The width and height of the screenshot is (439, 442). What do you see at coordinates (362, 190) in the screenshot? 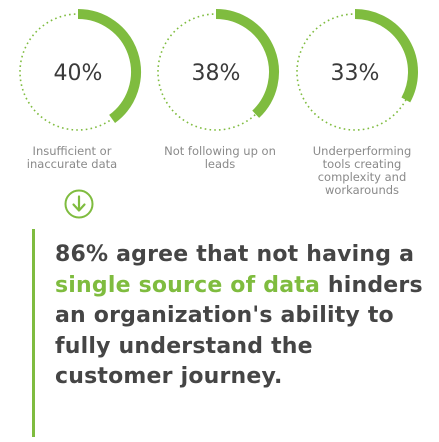
I see `caption-line: workarounds` at bounding box center [362, 190].